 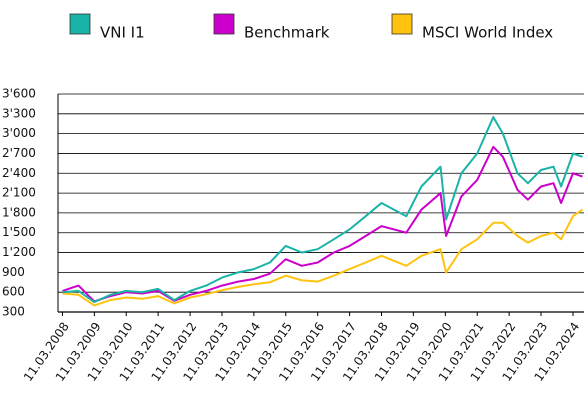 I want to click on legend-label: VNI I1, so click(x=122, y=33).